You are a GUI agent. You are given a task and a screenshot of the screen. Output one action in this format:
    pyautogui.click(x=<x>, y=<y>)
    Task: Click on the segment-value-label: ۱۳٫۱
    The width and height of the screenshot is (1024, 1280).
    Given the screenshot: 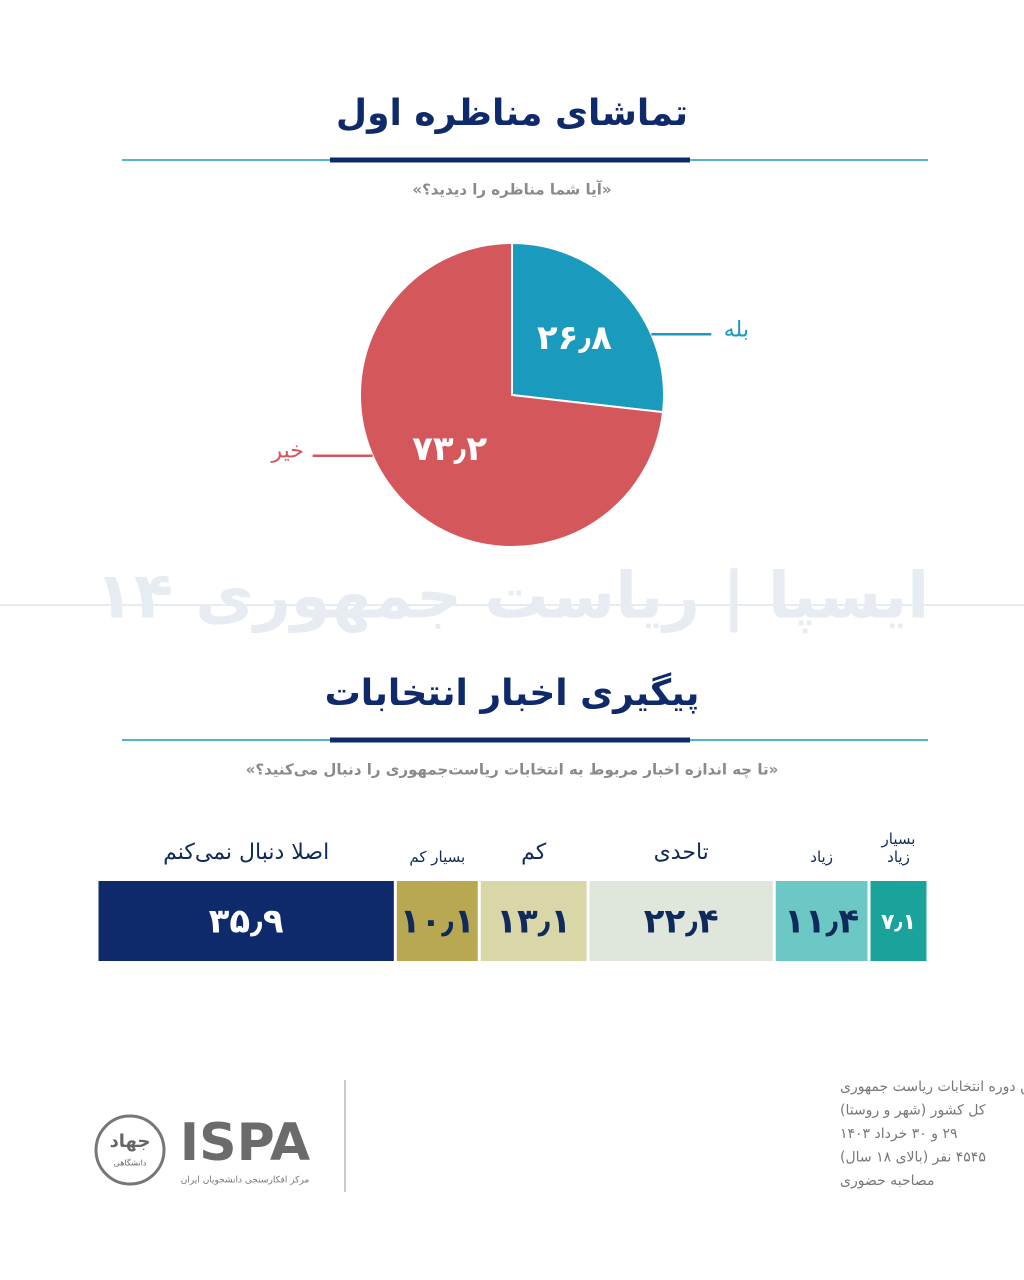 What is the action you would take?
    pyautogui.click(x=533, y=922)
    